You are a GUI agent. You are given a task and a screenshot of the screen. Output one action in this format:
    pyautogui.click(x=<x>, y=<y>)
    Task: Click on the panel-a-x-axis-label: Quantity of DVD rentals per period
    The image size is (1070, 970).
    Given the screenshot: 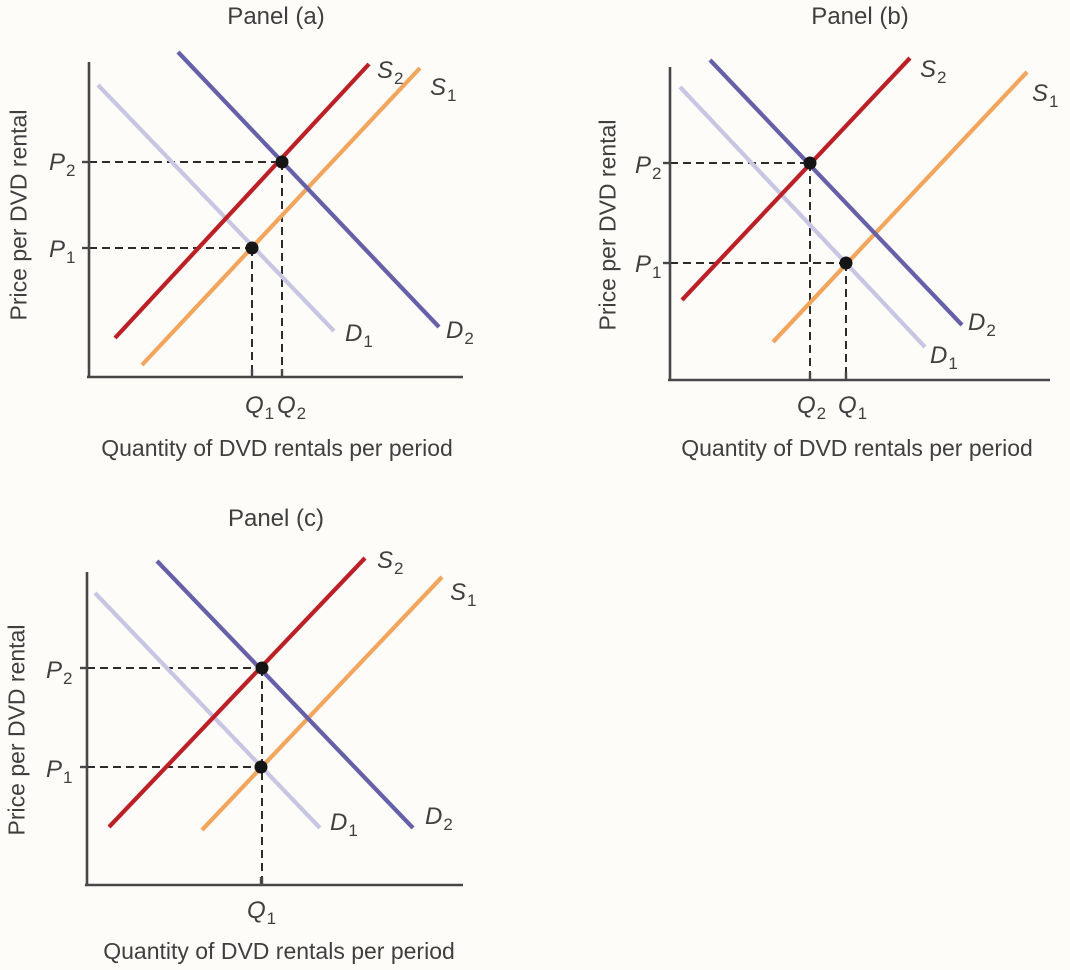 What is the action you would take?
    pyautogui.click(x=277, y=448)
    